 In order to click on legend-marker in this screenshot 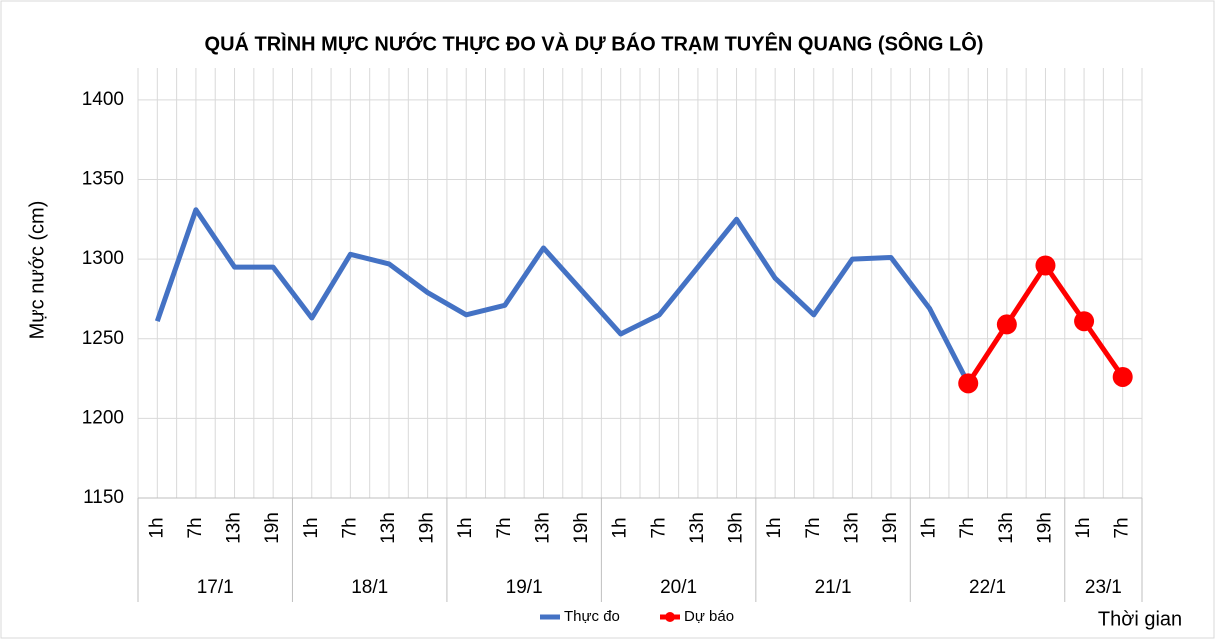, I will do `click(670, 617)`.